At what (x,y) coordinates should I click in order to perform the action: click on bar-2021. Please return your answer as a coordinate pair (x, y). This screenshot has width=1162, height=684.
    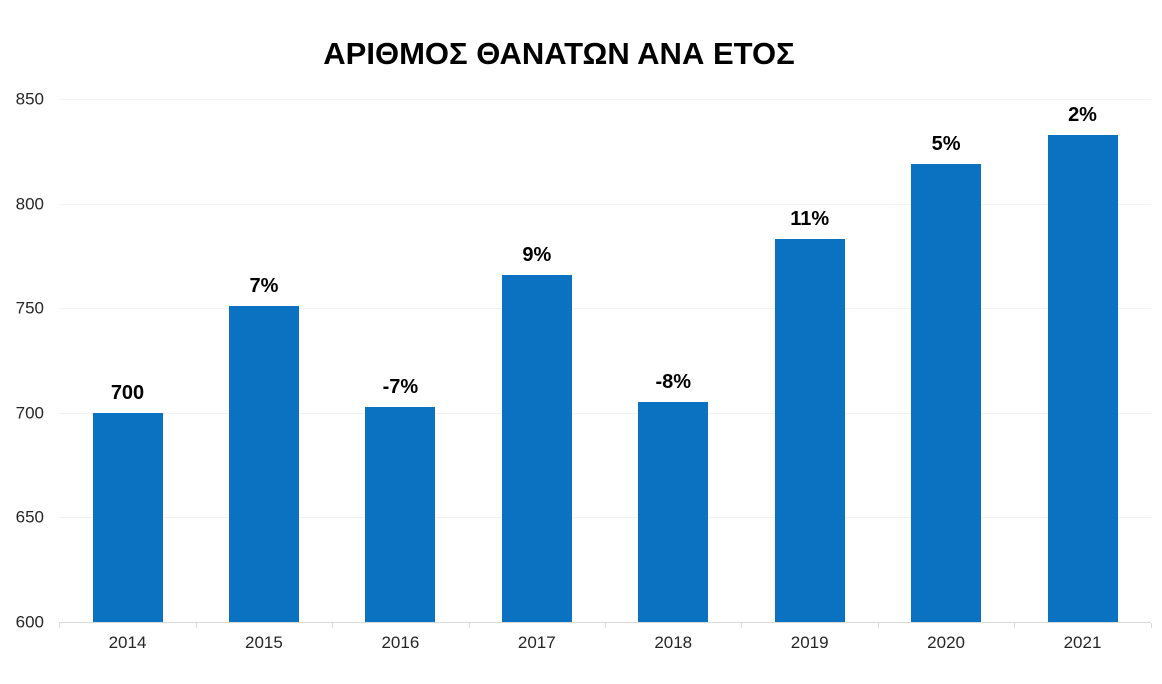
    Looking at the image, I should click on (1082, 378).